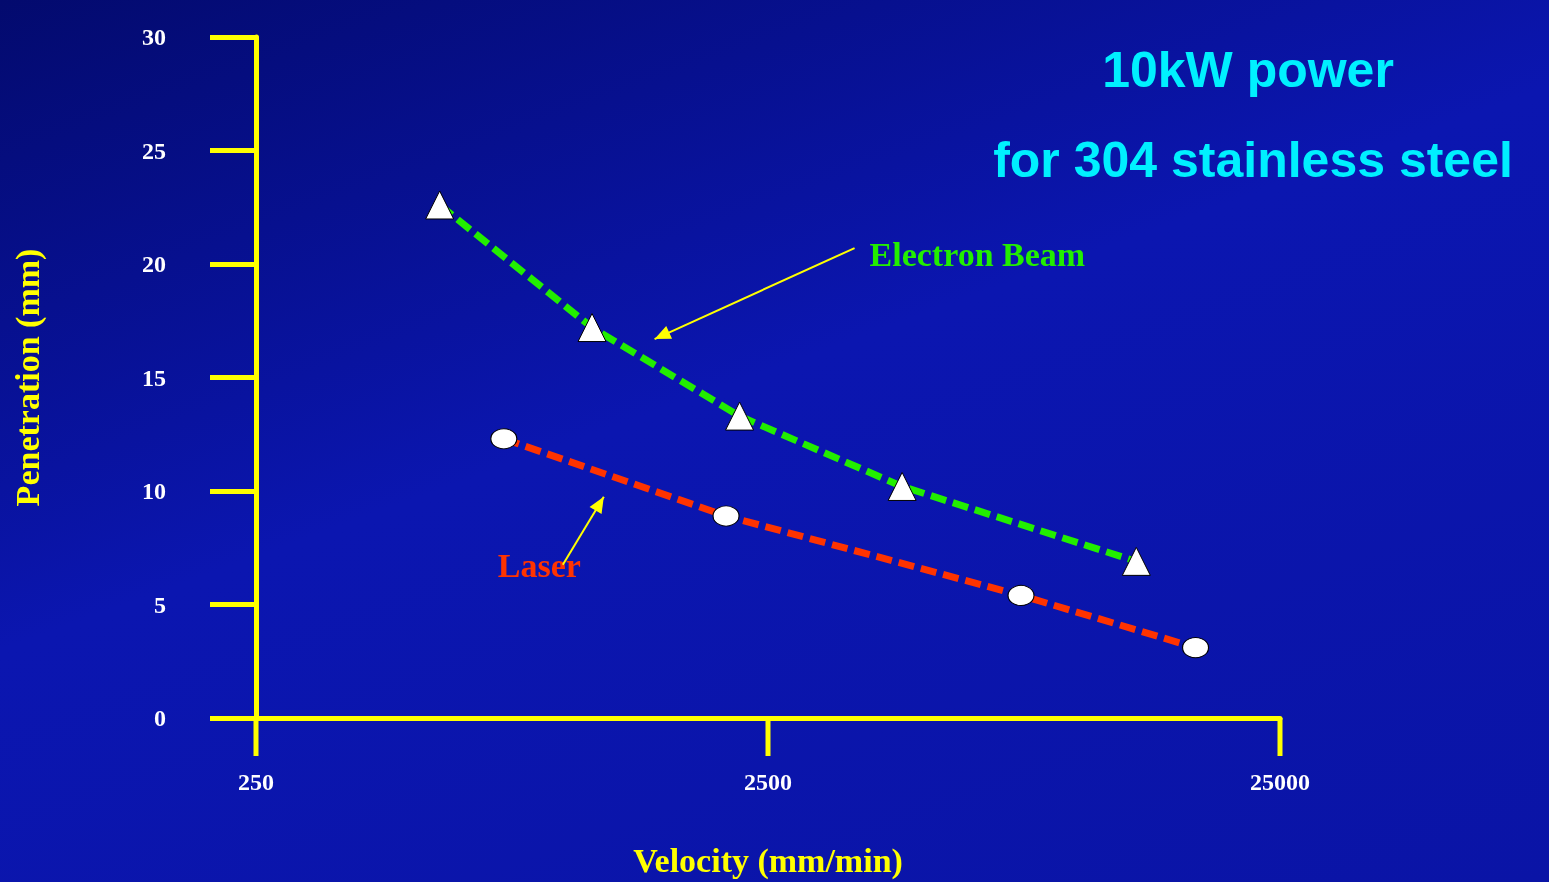 Image resolution: width=1549 pixels, height=882 pixels. Describe the element at coordinates (154, 150) in the screenshot. I see `y-tick-label: 25` at that location.